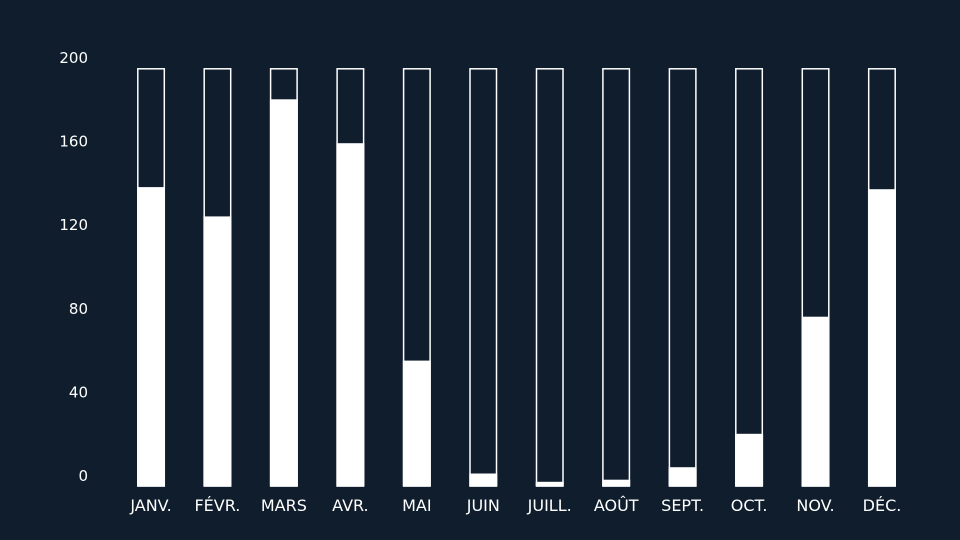 The image size is (960, 540). Describe the element at coordinates (78, 309) in the screenshot. I see `y-tick-label: 80` at that location.